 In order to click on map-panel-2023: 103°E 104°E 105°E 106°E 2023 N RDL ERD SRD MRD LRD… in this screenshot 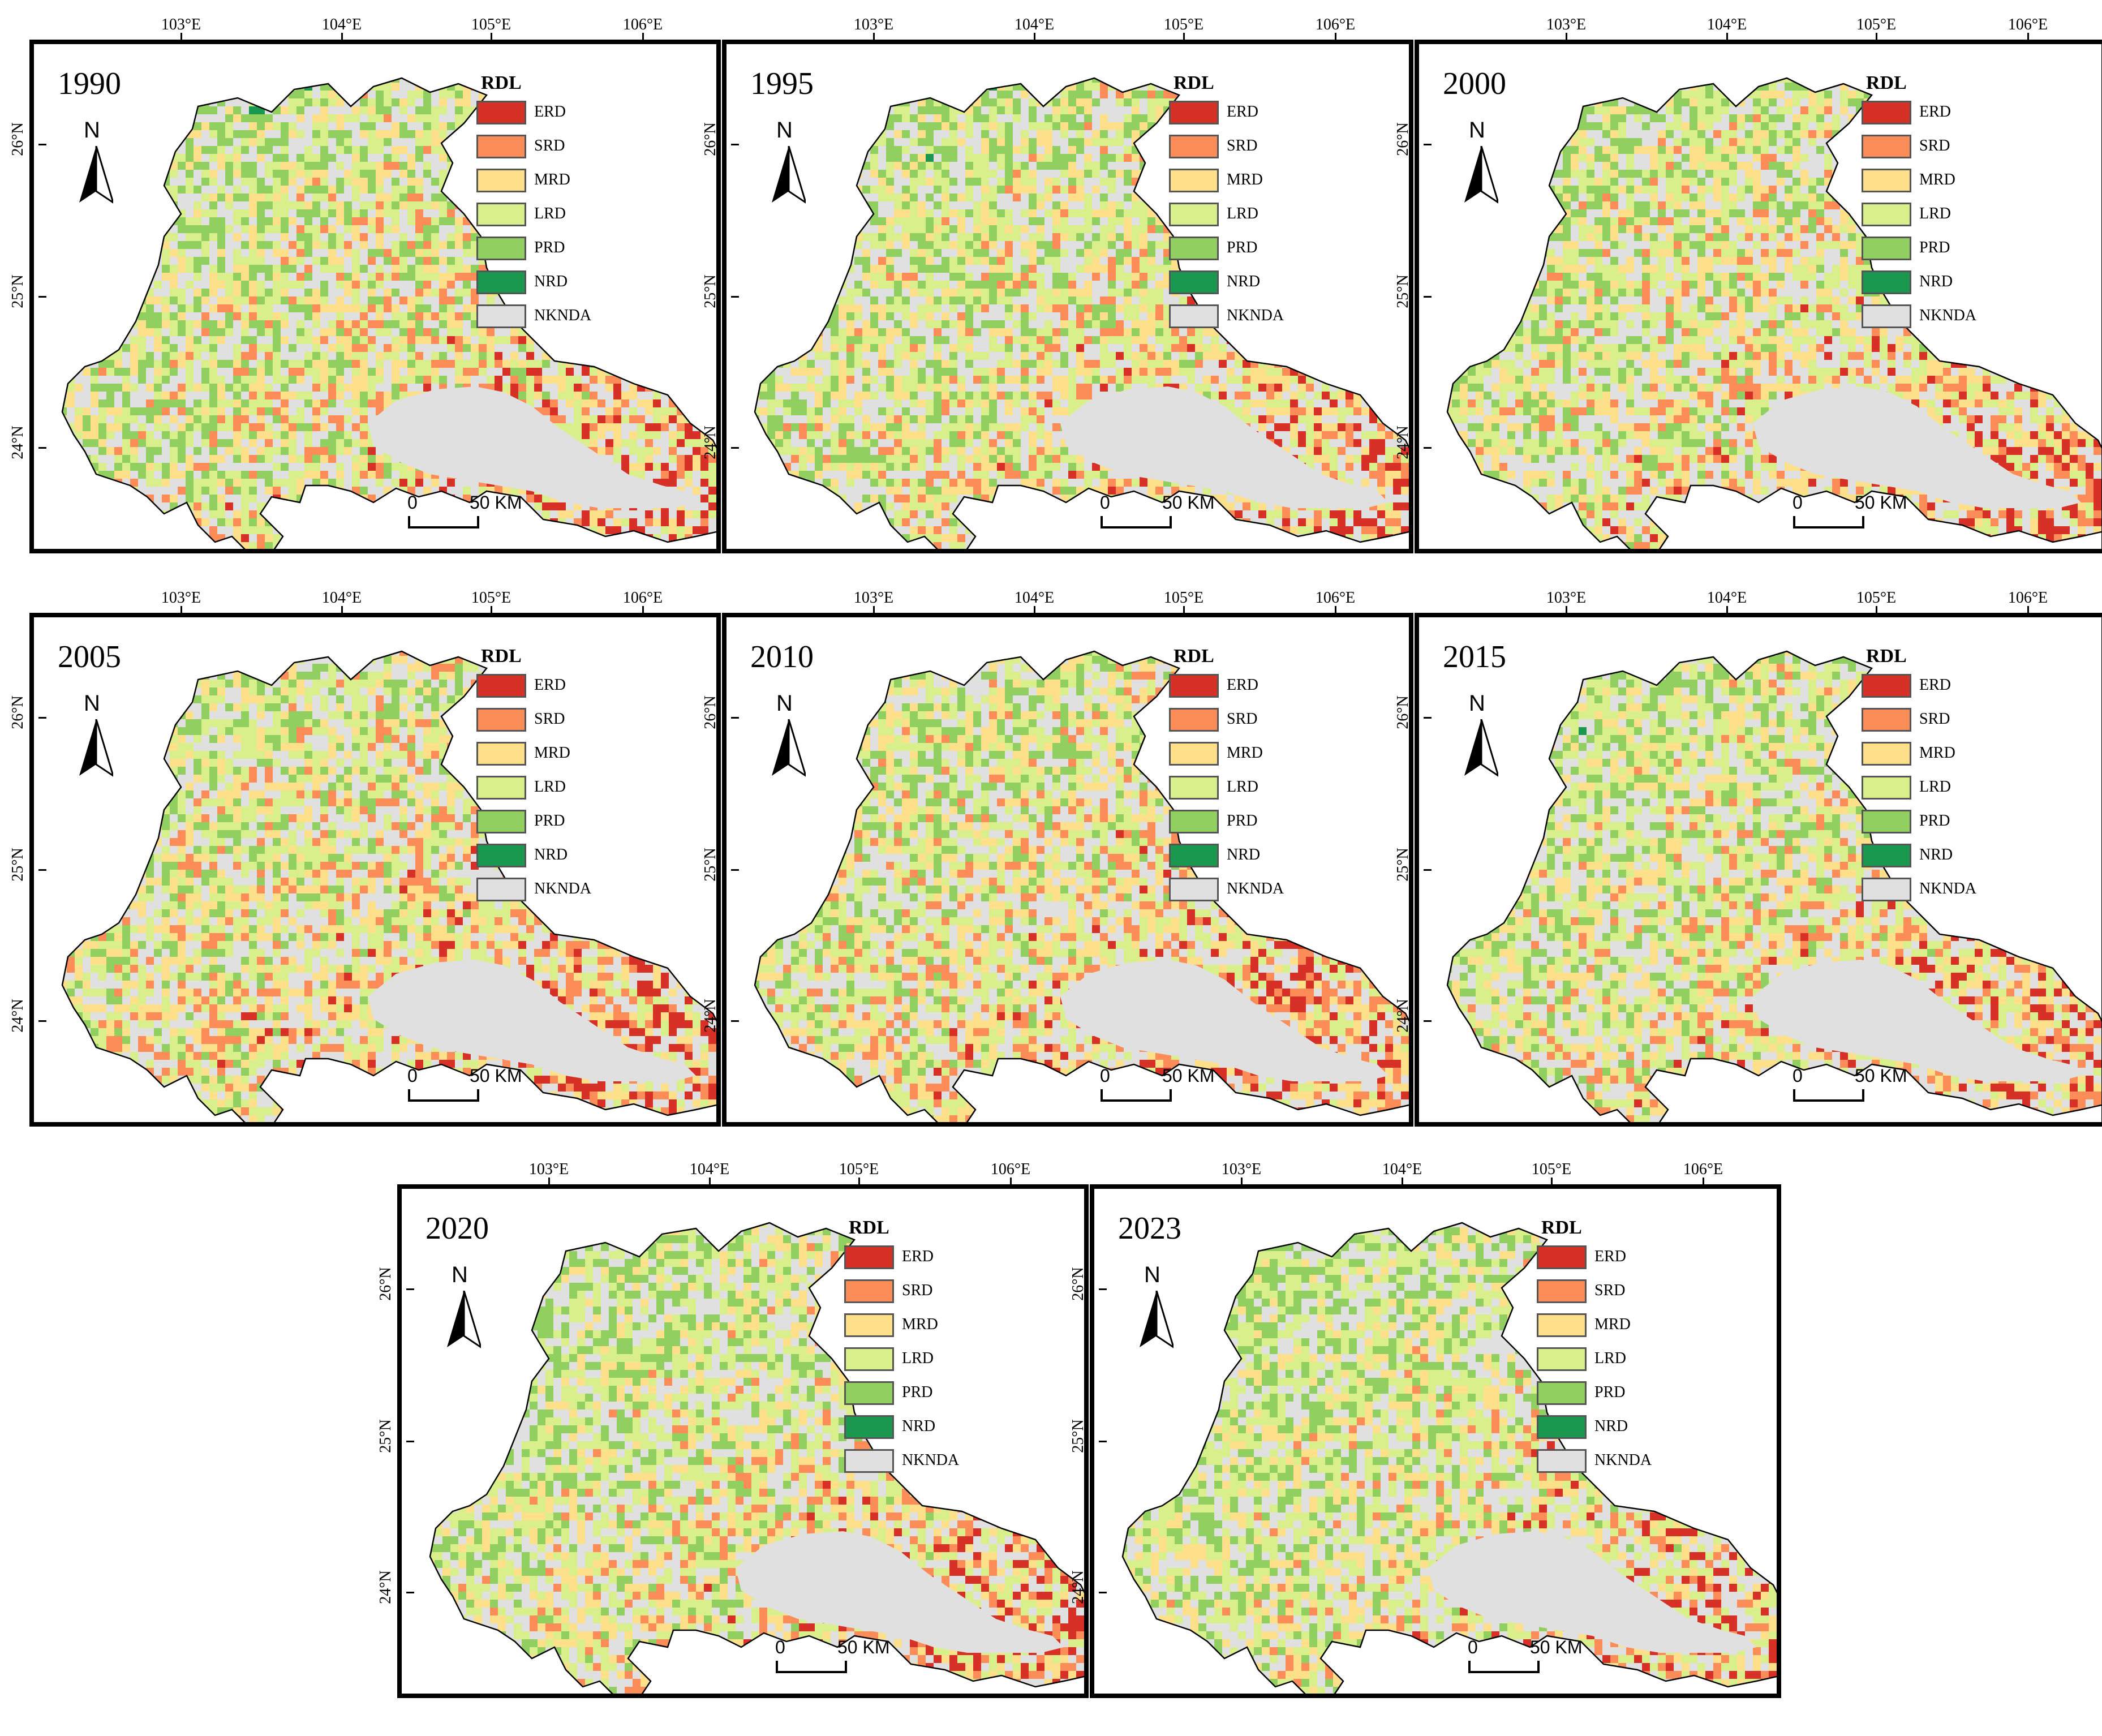, I will do `click(1425, 1429)`.